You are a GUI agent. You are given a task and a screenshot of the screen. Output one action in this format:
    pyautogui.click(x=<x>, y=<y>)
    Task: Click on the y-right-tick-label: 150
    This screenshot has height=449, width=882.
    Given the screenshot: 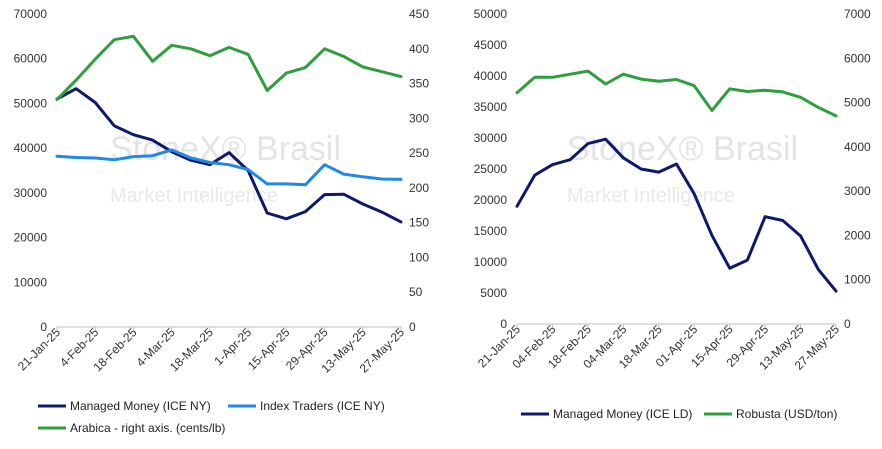 What is the action you would take?
    pyautogui.click(x=419, y=223)
    